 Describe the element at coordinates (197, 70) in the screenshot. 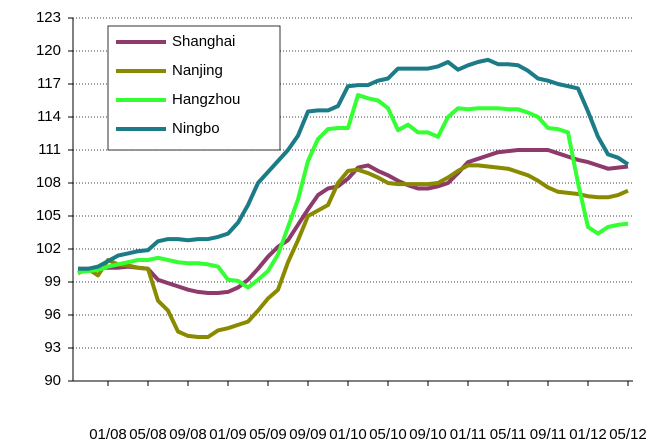

I see `legend-label: Nanjing` at that location.